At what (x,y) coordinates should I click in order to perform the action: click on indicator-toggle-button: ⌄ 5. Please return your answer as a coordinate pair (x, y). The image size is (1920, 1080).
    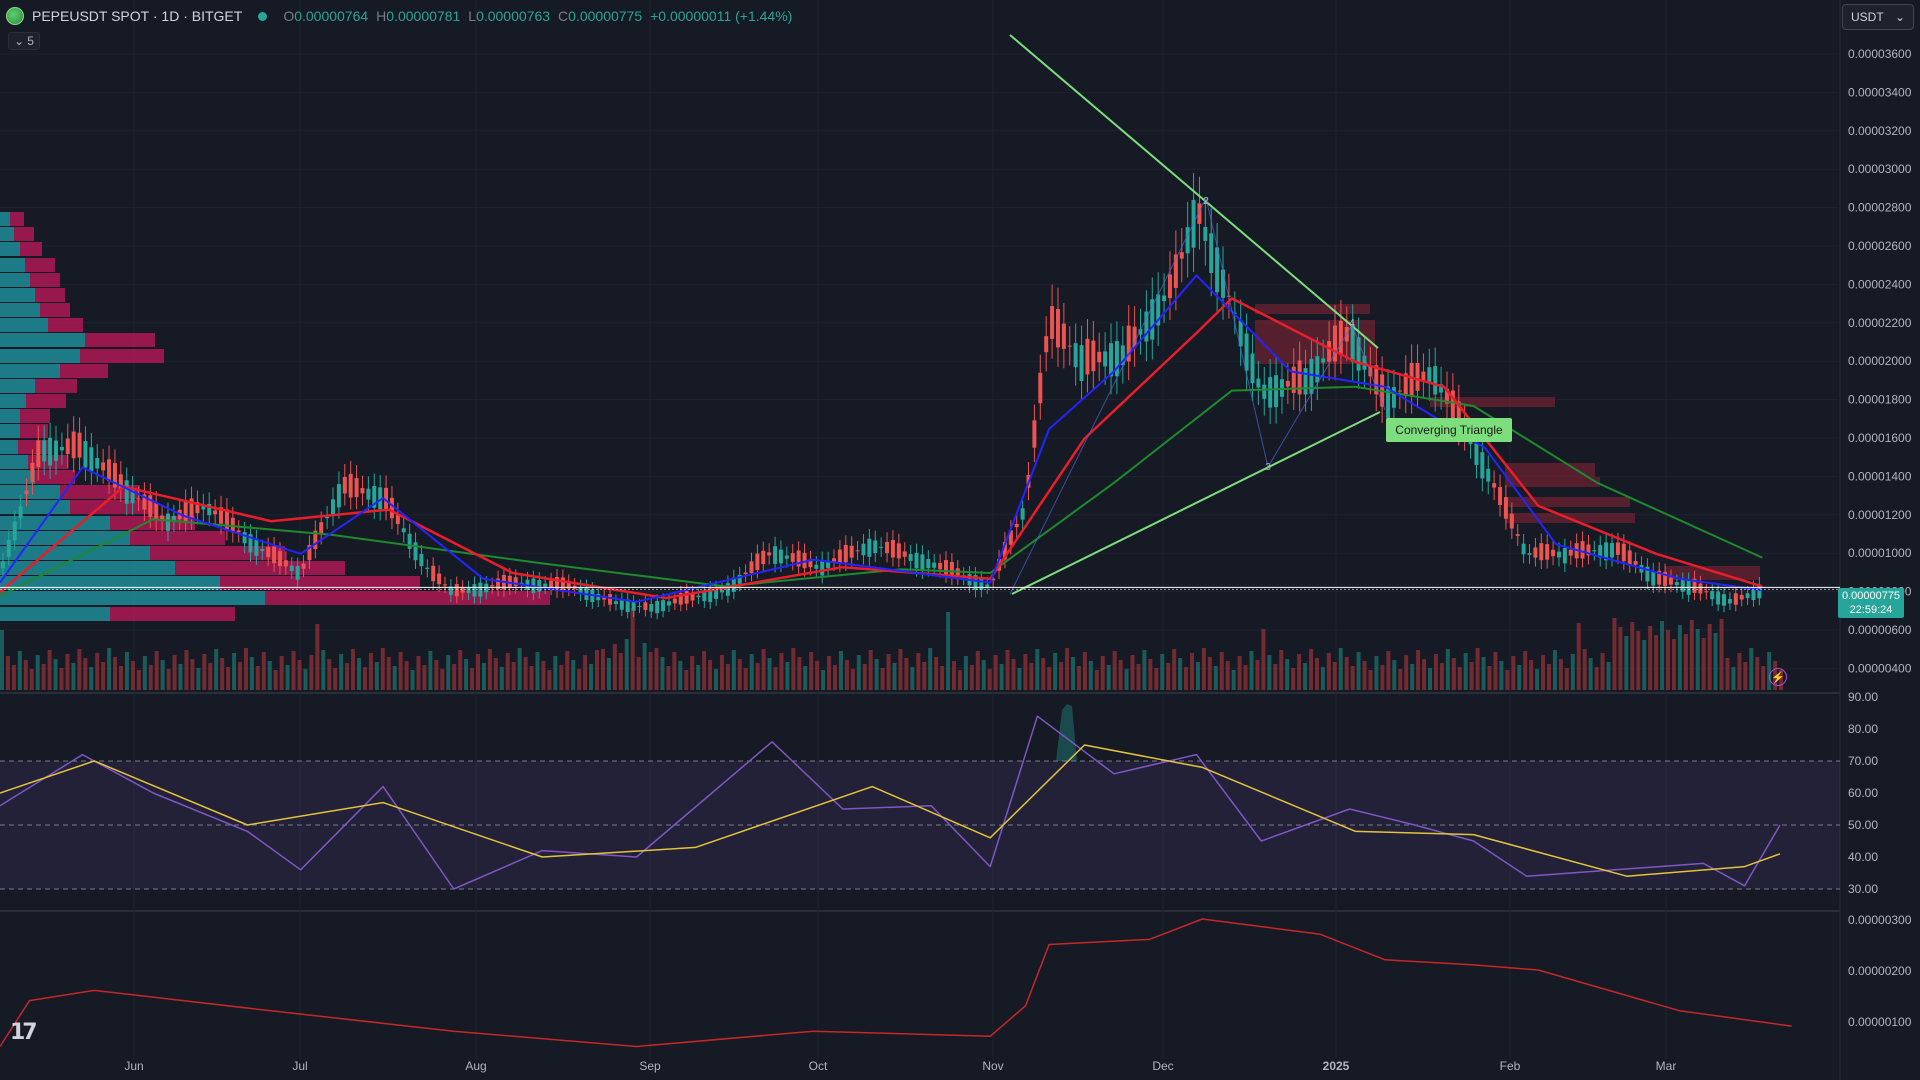
    Looking at the image, I should click on (24, 41).